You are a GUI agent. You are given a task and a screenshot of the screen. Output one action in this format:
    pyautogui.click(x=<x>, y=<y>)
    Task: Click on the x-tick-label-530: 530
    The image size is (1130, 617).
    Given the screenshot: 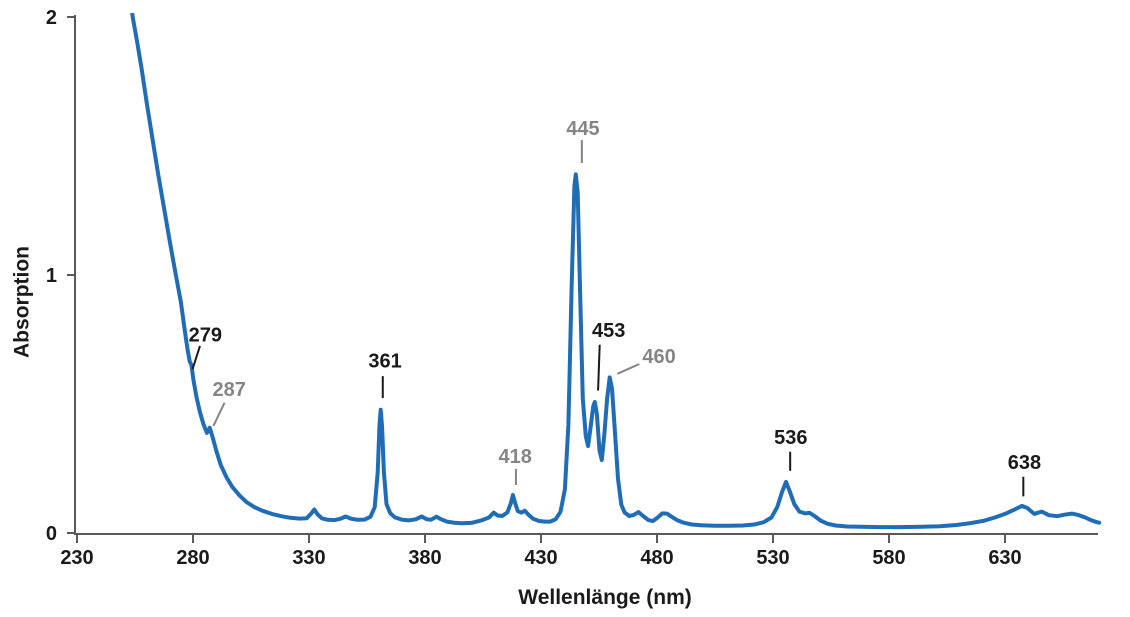 What is the action you would take?
    pyautogui.click(x=772, y=558)
    